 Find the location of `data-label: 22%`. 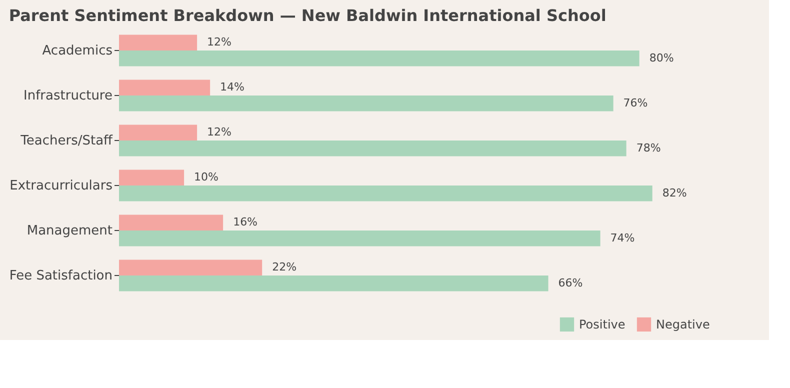

data-label: 22% is located at coordinates (284, 267).